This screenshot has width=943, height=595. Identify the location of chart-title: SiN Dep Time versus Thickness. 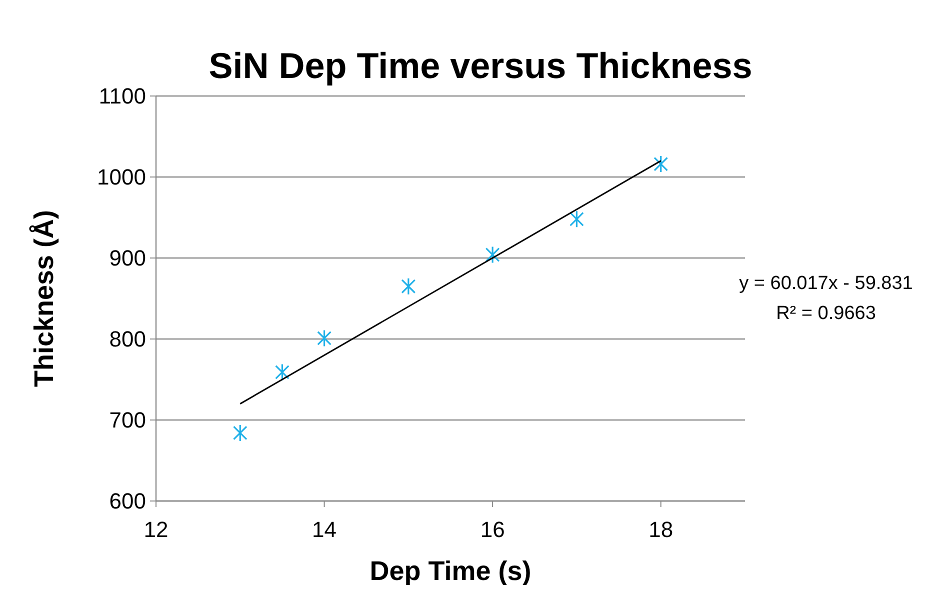
(480, 65).